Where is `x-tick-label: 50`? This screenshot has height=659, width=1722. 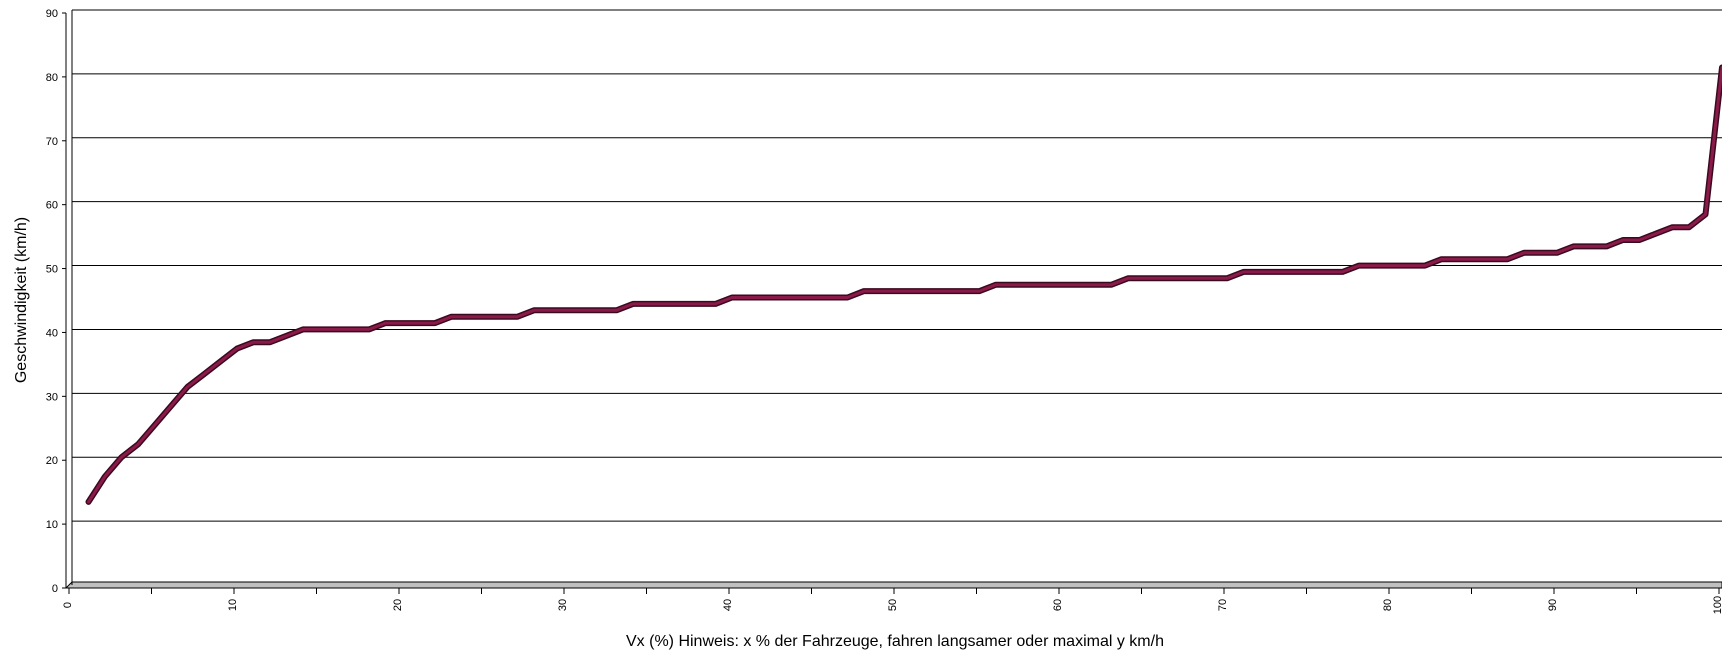
x-tick-label: 50 is located at coordinates (893, 605).